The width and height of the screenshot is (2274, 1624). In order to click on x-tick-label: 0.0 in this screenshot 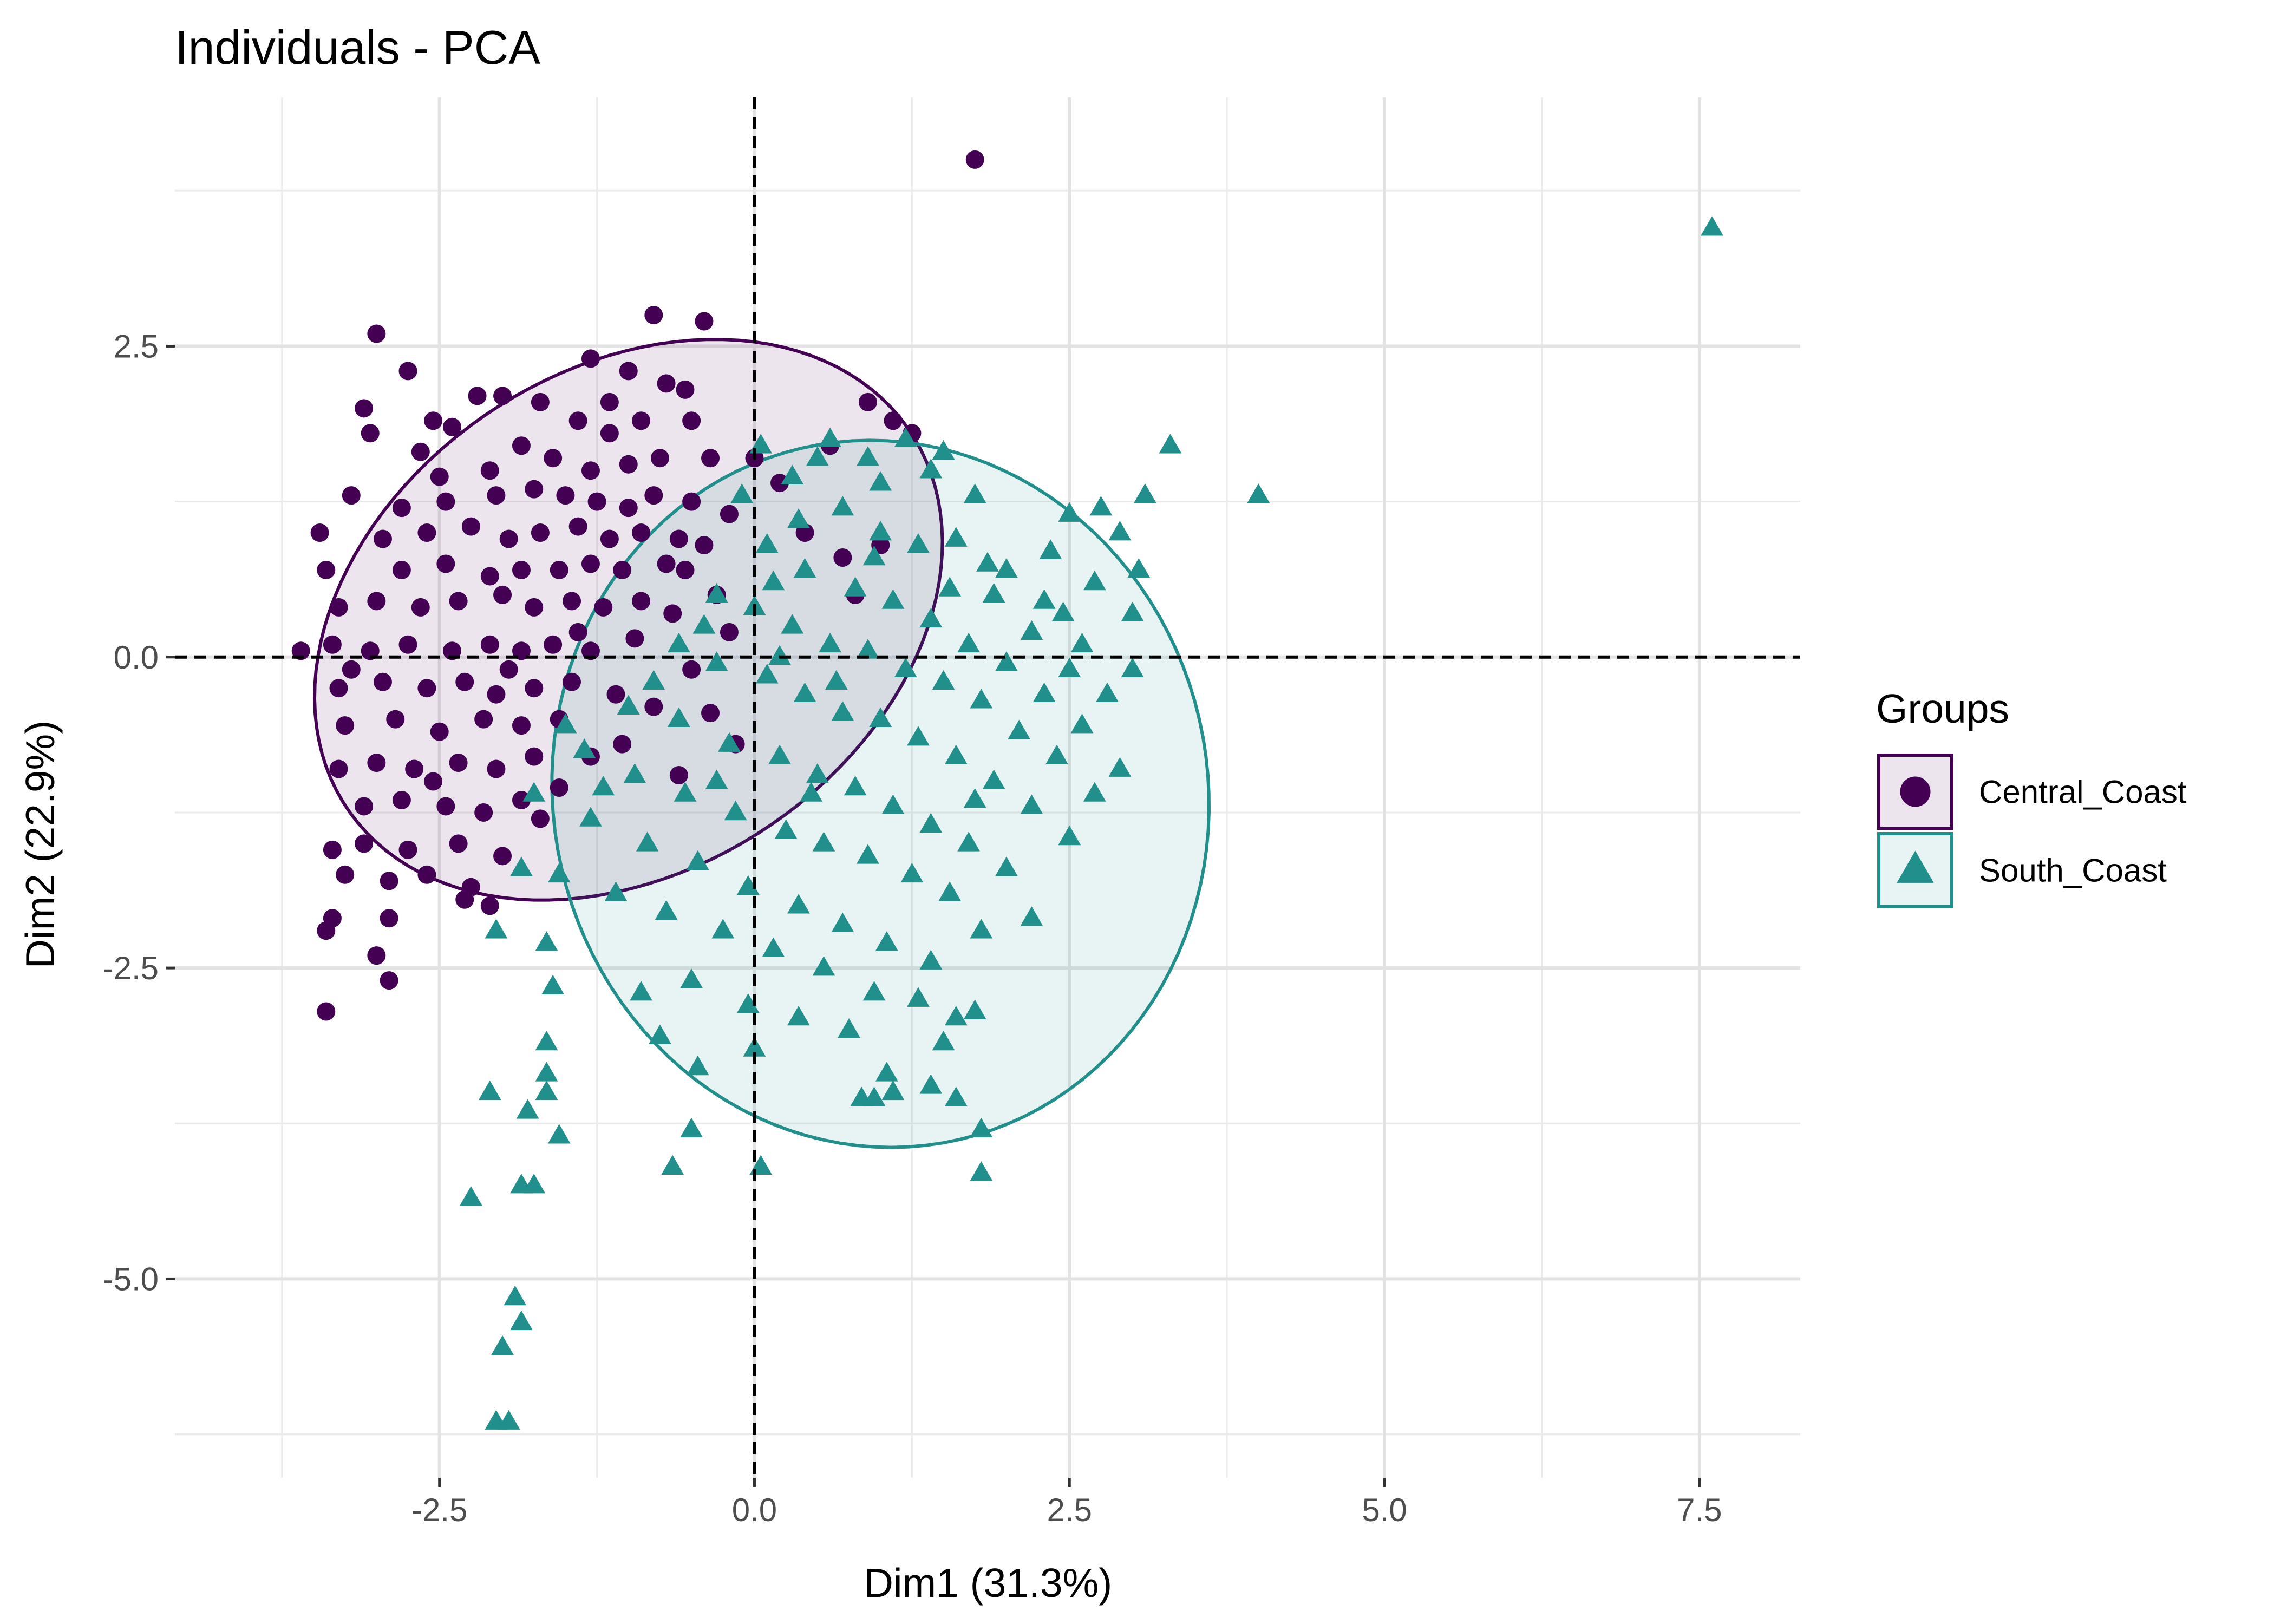, I will do `click(755, 1510)`.